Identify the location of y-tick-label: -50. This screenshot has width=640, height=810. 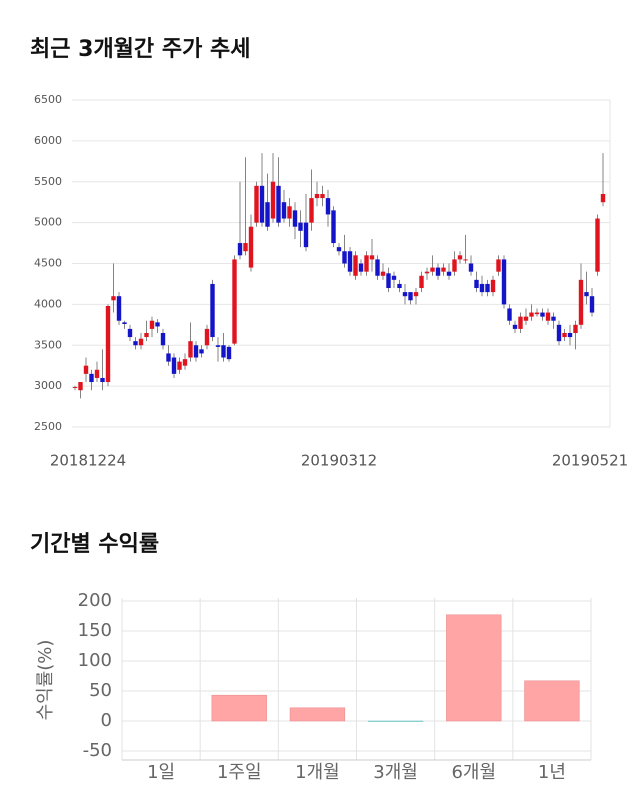
(97, 750).